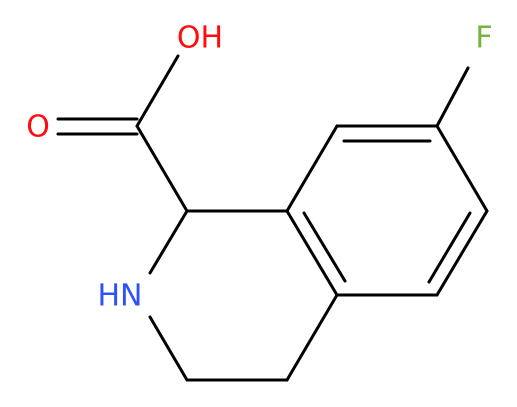 This screenshot has width=517, height=407. What do you see at coordinates (483, 38) in the screenshot?
I see `atom-label: F` at bounding box center [483, 38].